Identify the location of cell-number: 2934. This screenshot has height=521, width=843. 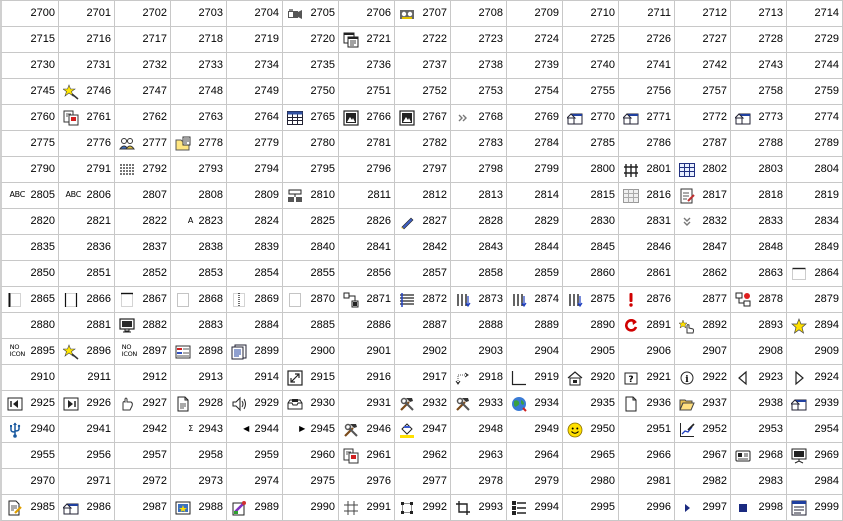
(546, 403).